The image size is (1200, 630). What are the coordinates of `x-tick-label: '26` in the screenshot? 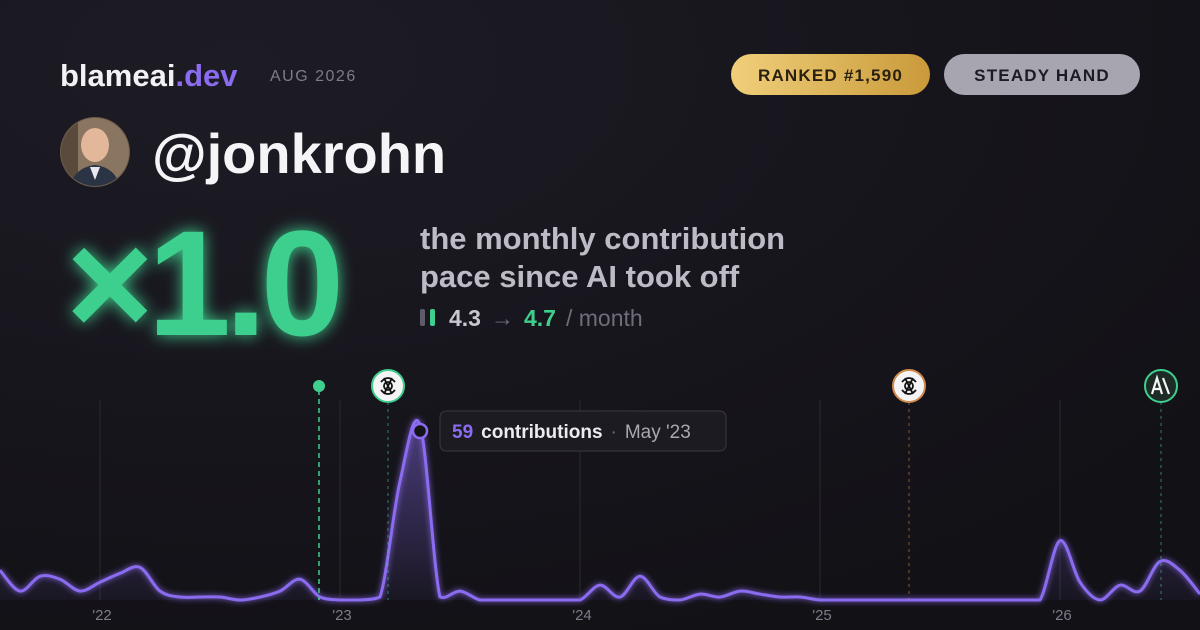 It's located at (1062, 615).